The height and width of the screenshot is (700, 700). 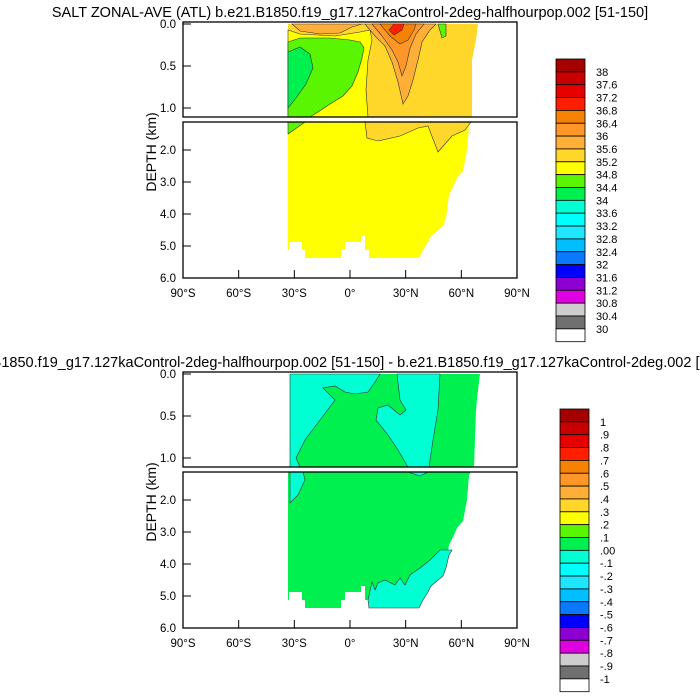 I want to click on colorbar-label: -.7, so click(x=606, y=641).